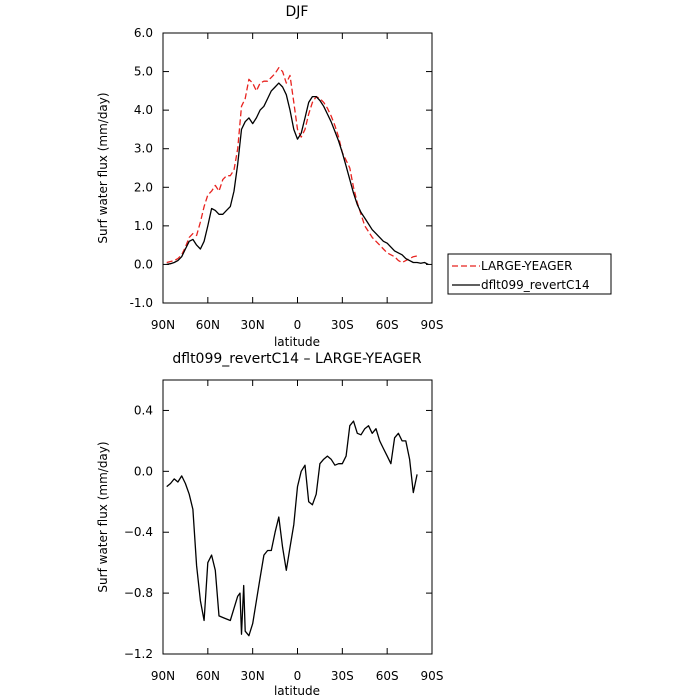 This screenshot has height=700, width=700. Describe the element at coordinates (138, 593) in the screenshot. I see `bottom-ytick-label: −0.8` at that location.